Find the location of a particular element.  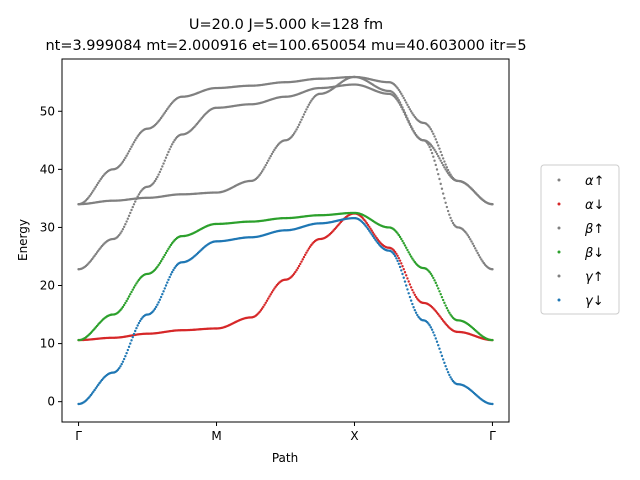

y-tick-label: 40 is located at coordinates (47, 169).